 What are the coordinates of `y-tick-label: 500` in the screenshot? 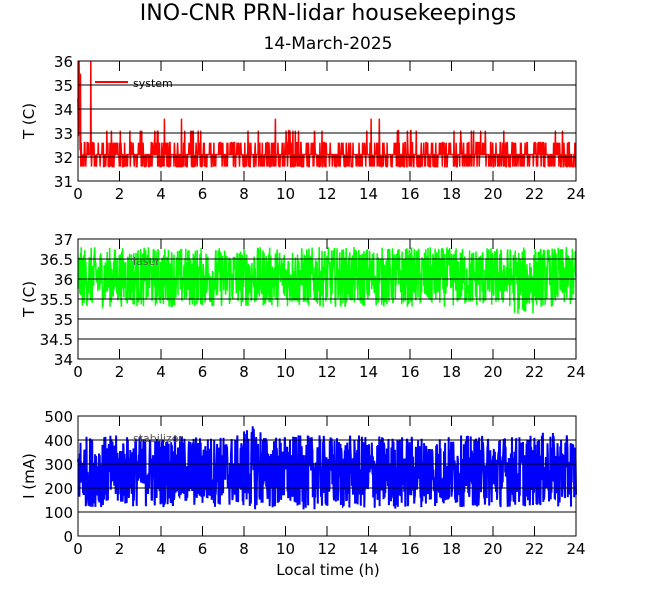 It's located at (58, 417).